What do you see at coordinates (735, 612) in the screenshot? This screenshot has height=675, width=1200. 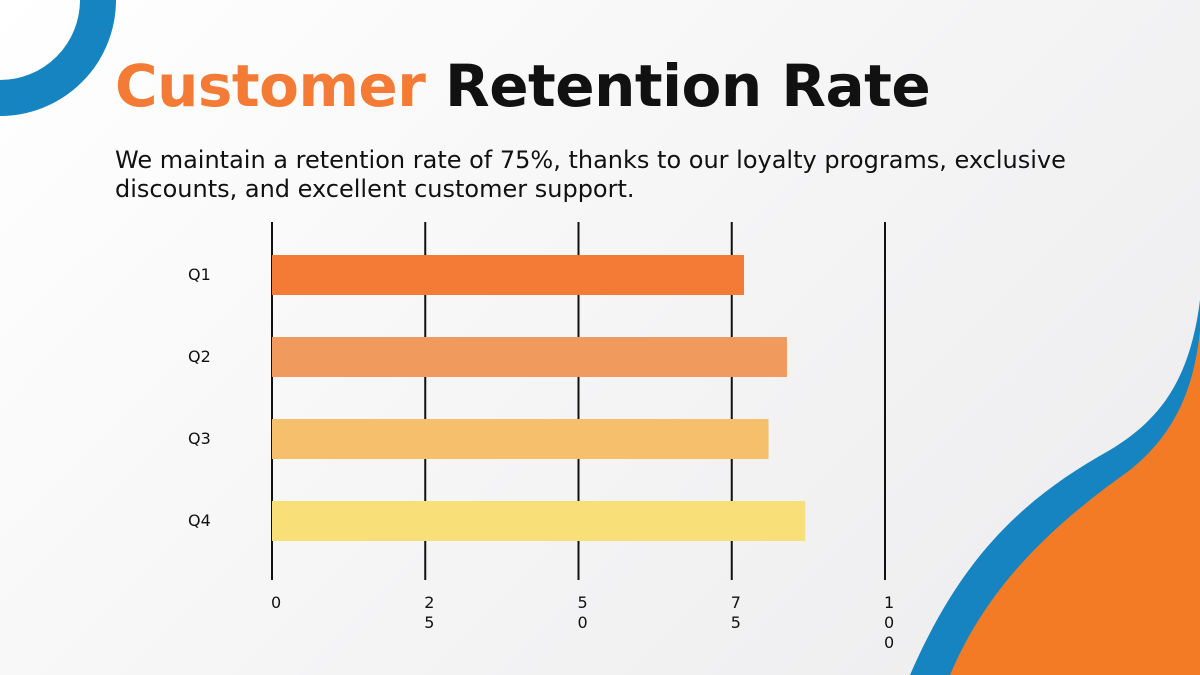 I see `x-tick-label: 75` at bounding box center [735, 612].